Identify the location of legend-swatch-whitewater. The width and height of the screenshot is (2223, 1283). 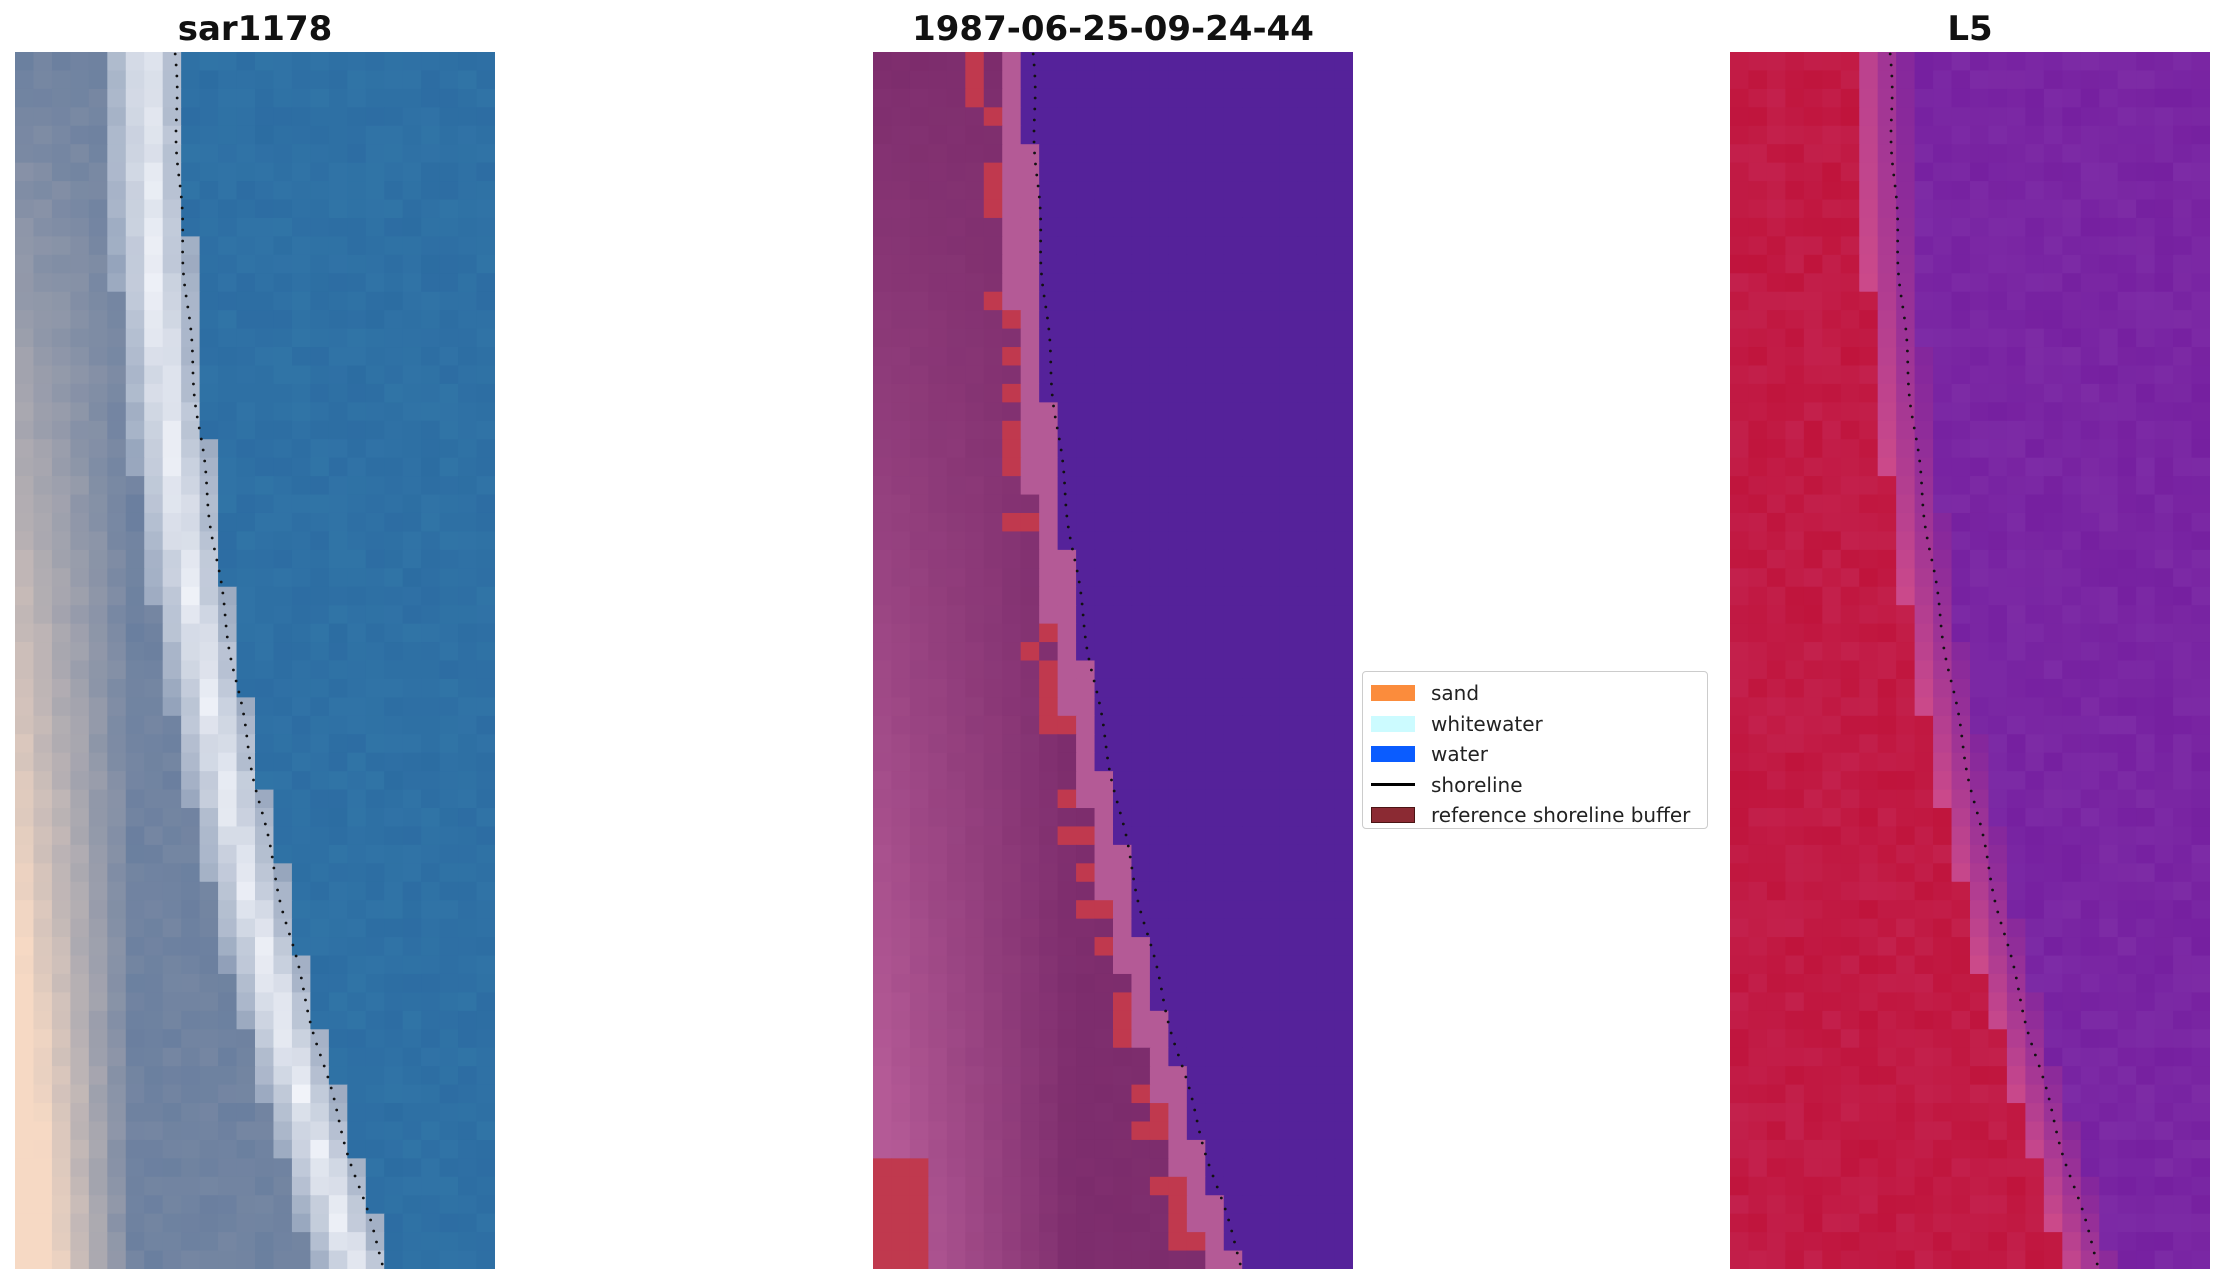
(1393, 723).